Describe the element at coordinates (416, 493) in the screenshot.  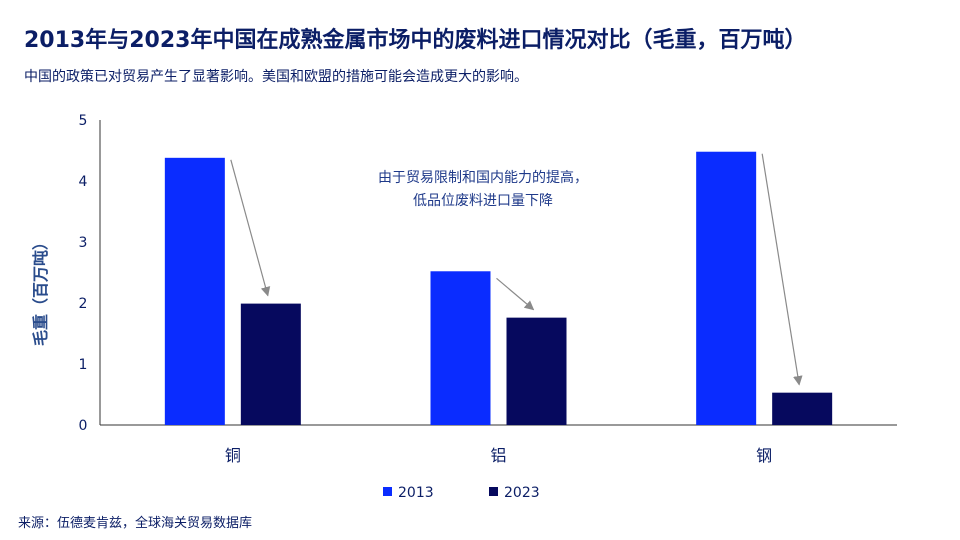
I see `legend-label-2013: 2013` at that location.